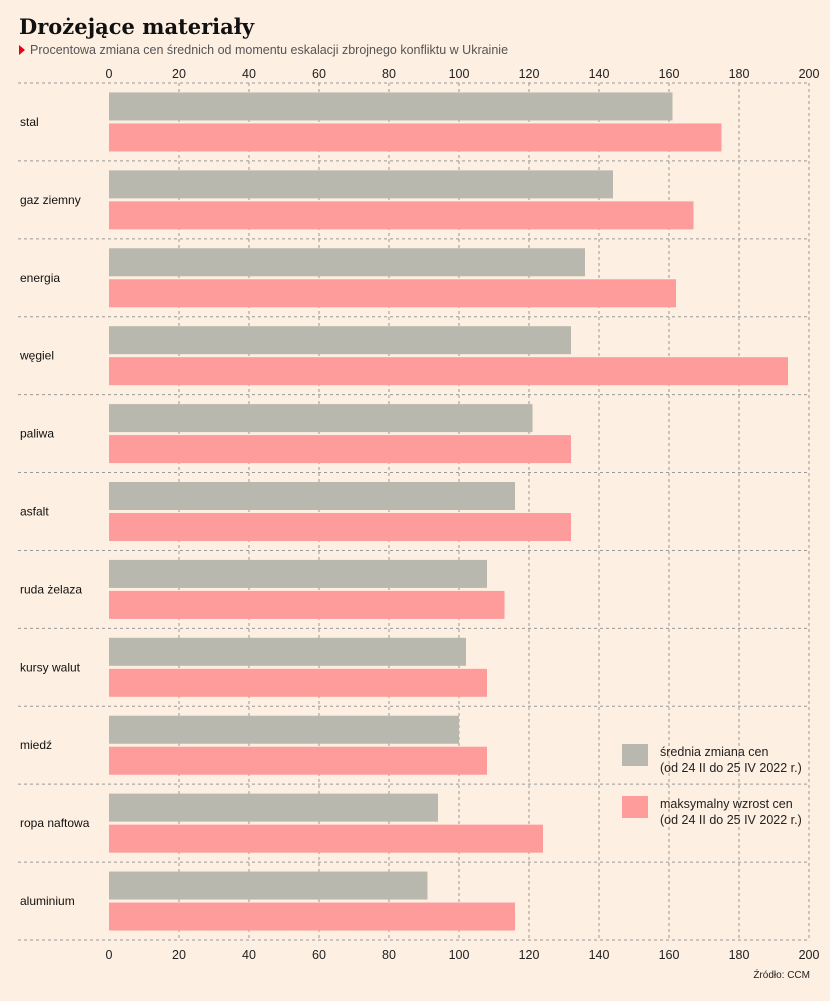 The width and height of the screenshot is (830, 1001). I want to click on category-label: węgiel, so click(36, 356).